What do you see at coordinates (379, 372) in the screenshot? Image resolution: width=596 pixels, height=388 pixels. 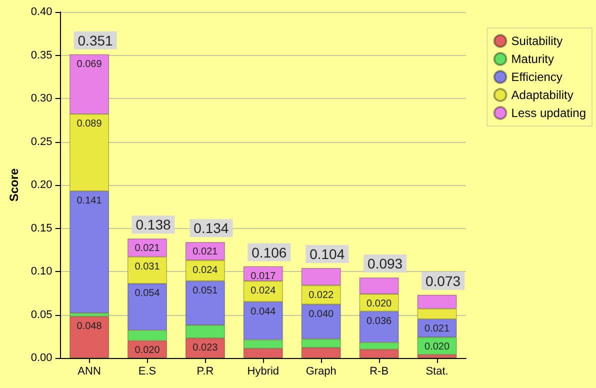 I see `x-tick-label: R-B` at bounding box center [379, 372].